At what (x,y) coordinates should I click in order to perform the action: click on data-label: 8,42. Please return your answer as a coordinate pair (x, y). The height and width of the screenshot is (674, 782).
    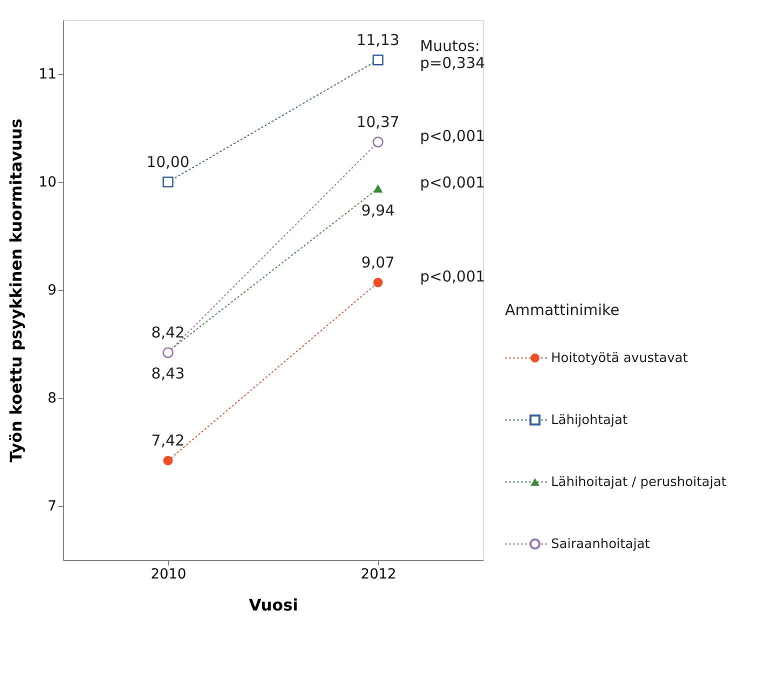
    Looking at the image, I should click on (168, 333).